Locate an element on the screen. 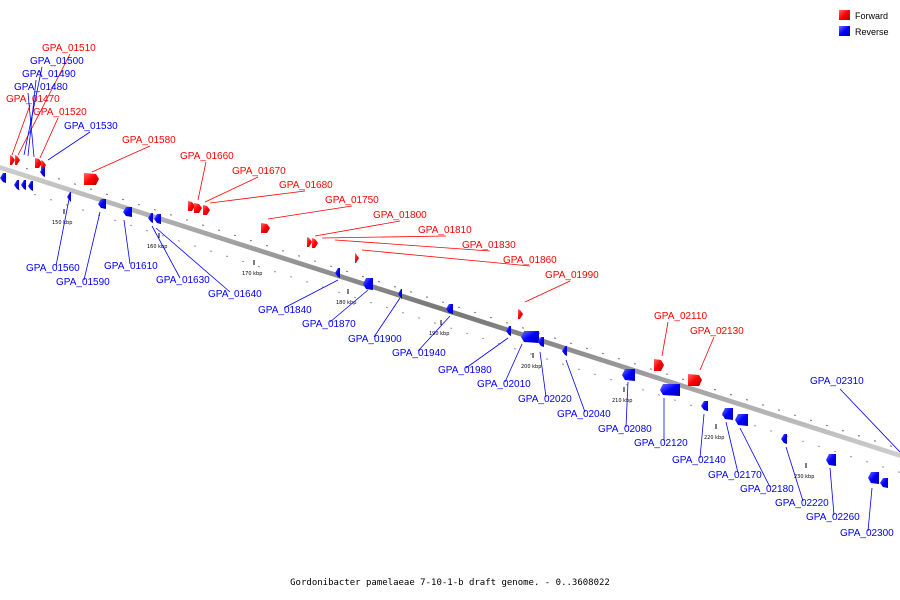 The height and width of the screenshot is (600, 900). reverse-gene-label: GPA_02120 is located at coordinates (661, 443).